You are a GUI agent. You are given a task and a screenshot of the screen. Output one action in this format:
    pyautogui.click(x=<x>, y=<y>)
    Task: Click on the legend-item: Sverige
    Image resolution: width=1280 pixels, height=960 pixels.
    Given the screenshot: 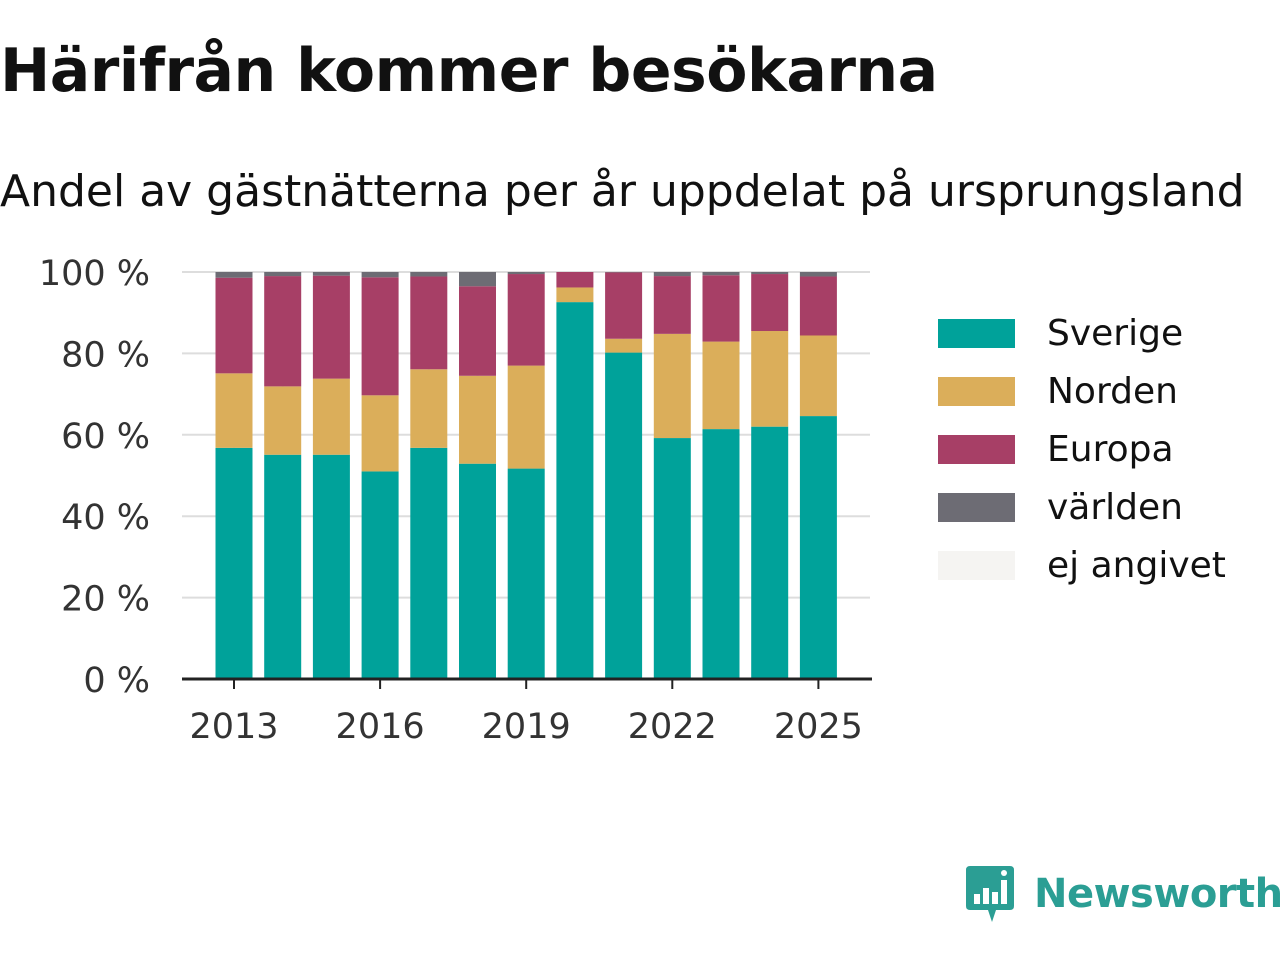 What is the action you would take?
    pyautogui.click(x=1082, y=333)
    